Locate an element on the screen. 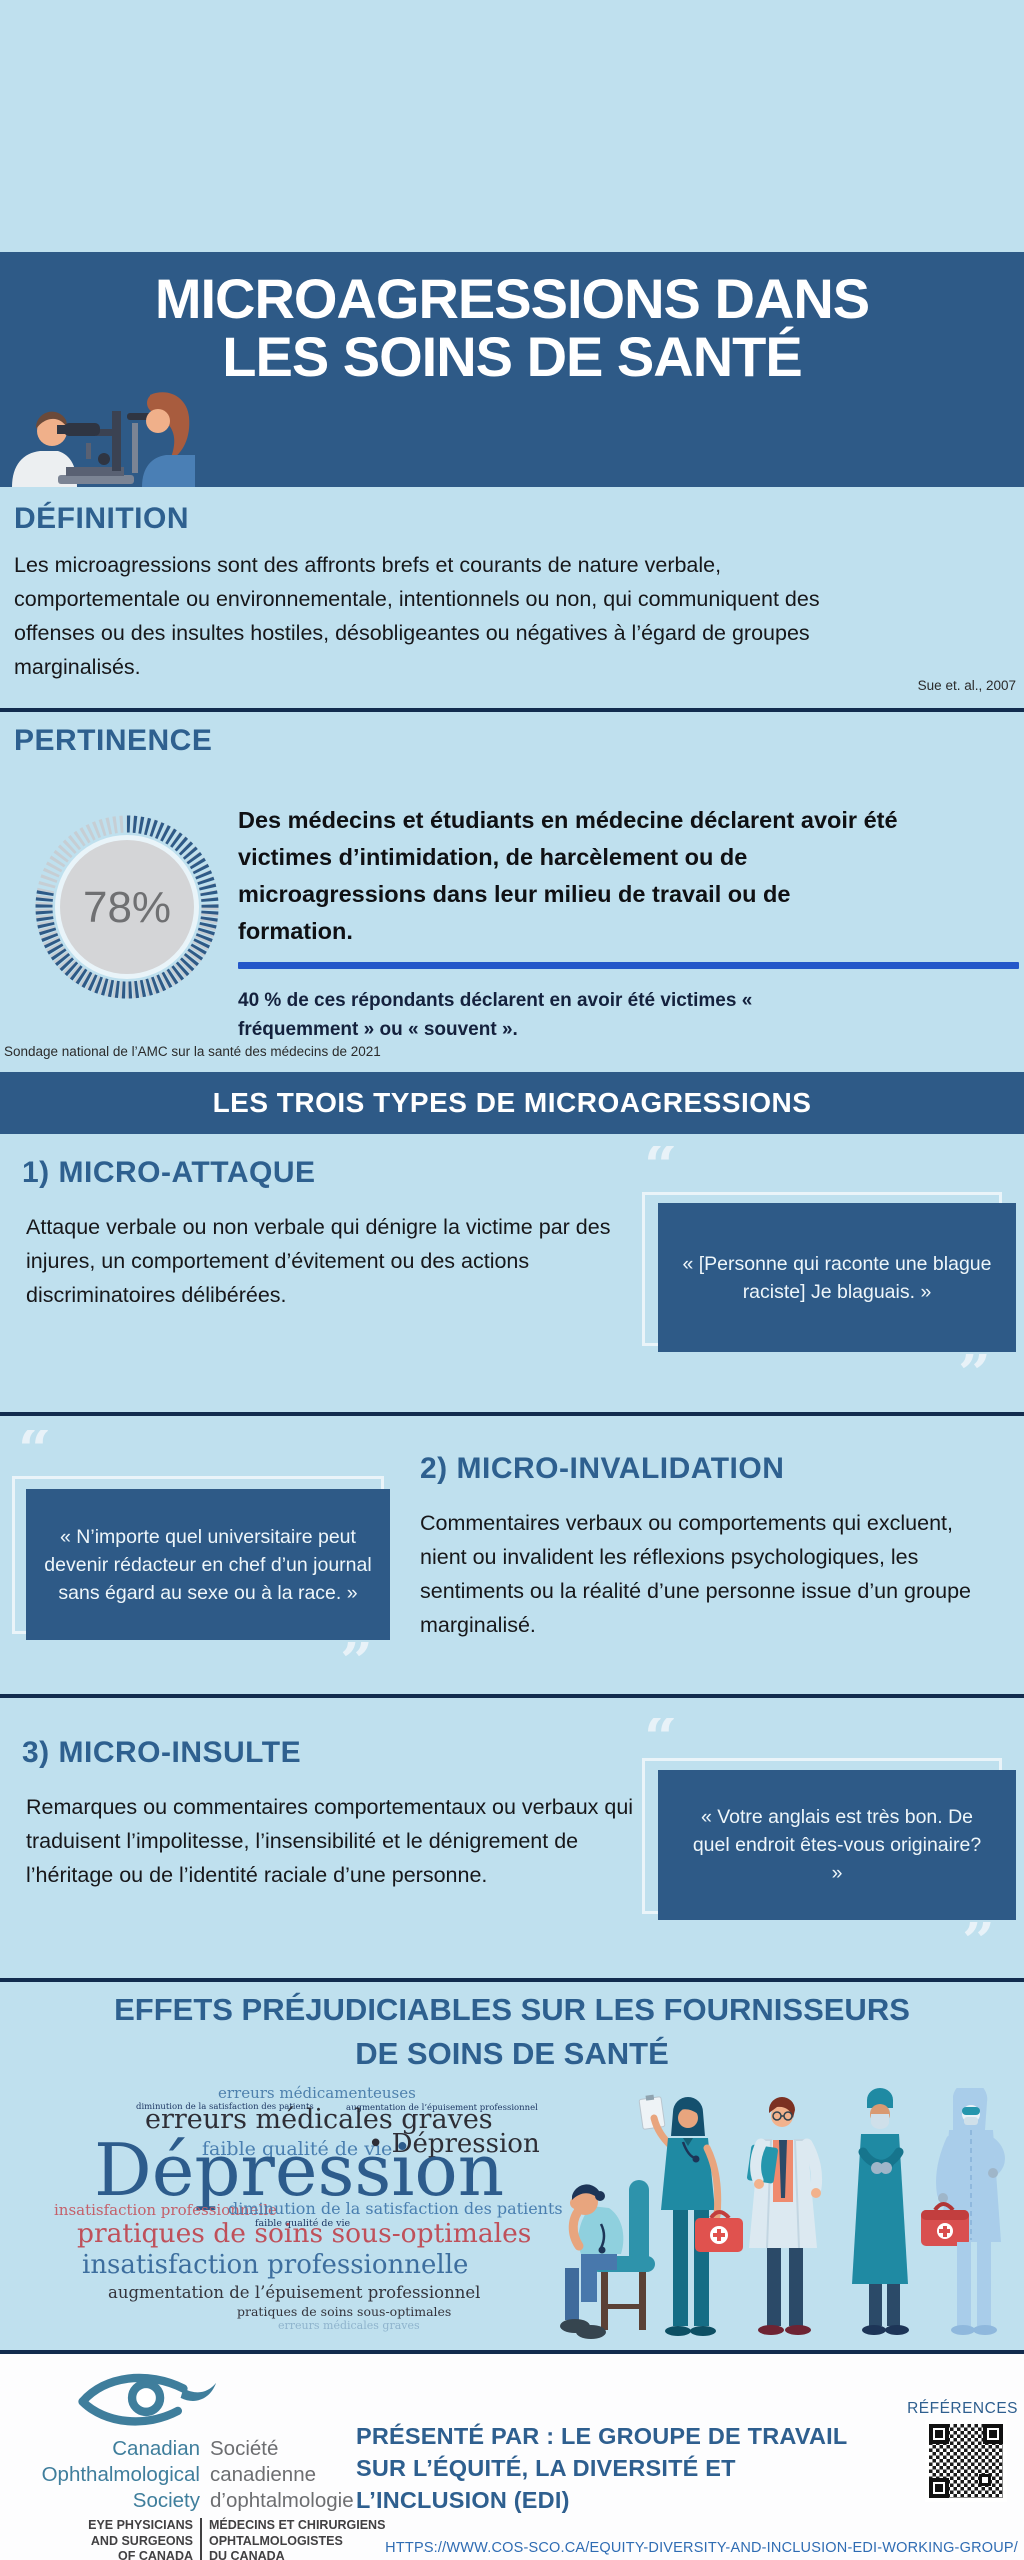 The width and height of the screenshot is (1024, 2560). references-qr-code is located at coordinates (966, 2461).